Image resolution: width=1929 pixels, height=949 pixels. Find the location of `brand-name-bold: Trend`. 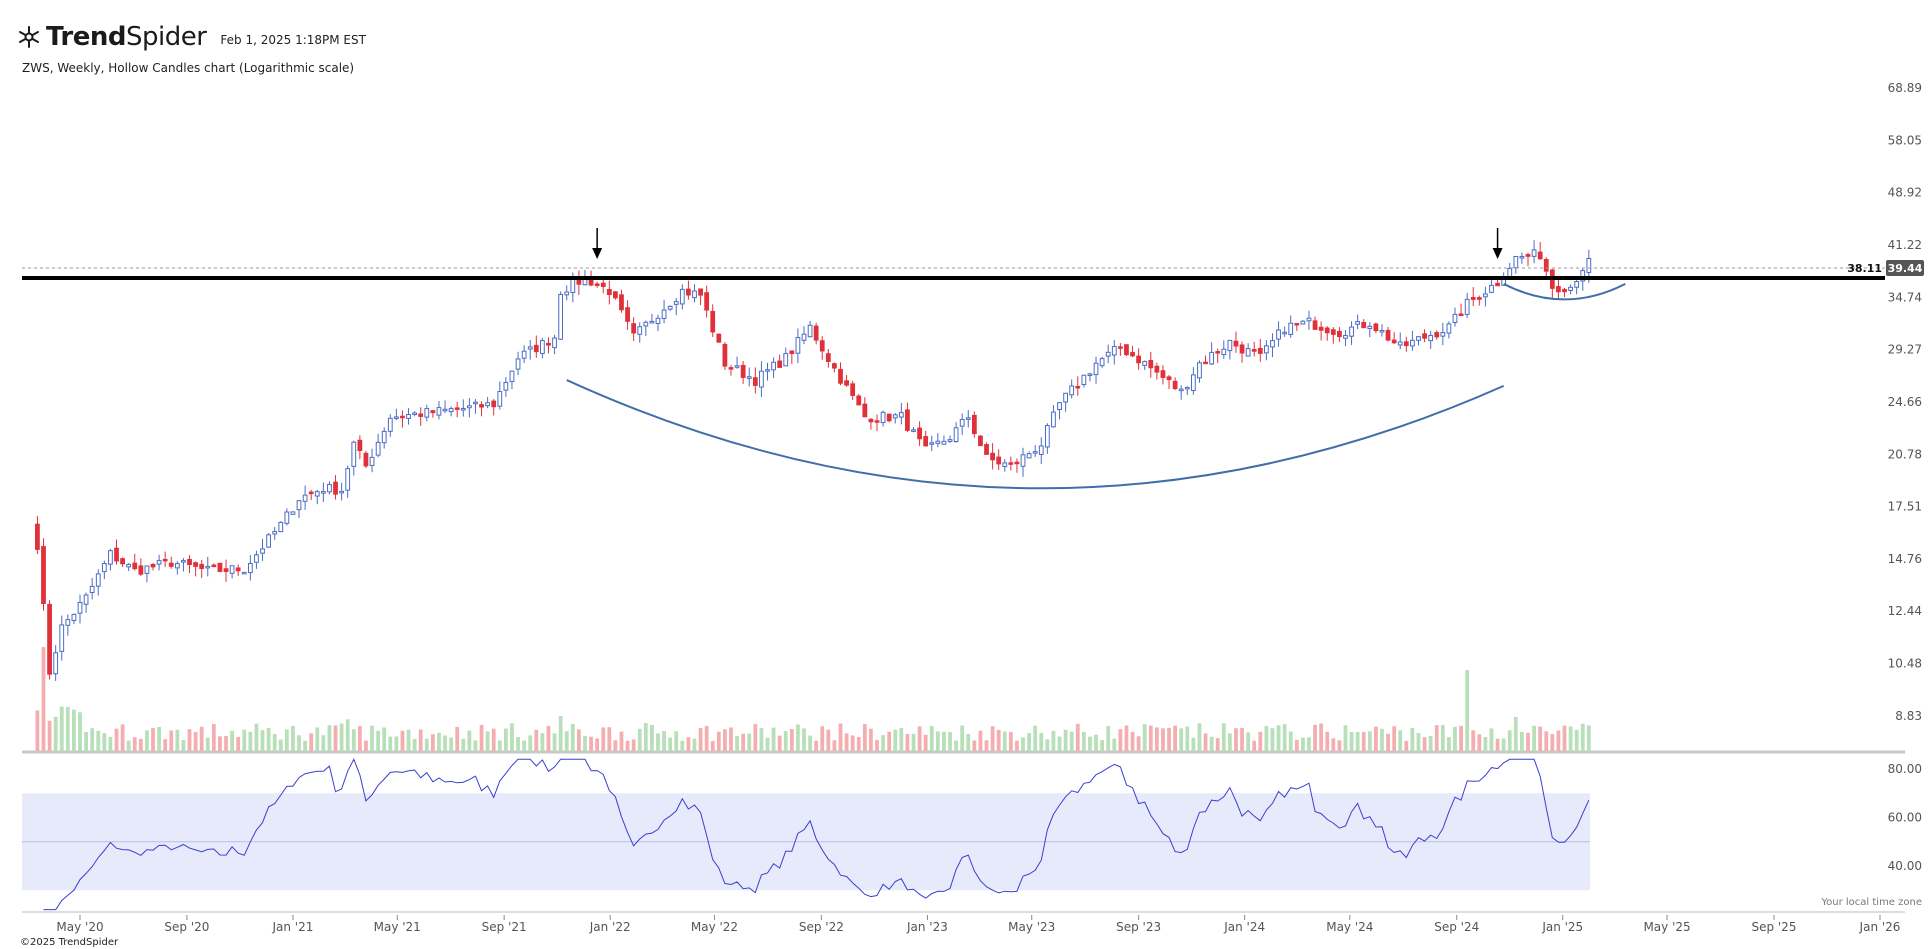

brand-name-bold: Trend is located at coordinates (86, 37).